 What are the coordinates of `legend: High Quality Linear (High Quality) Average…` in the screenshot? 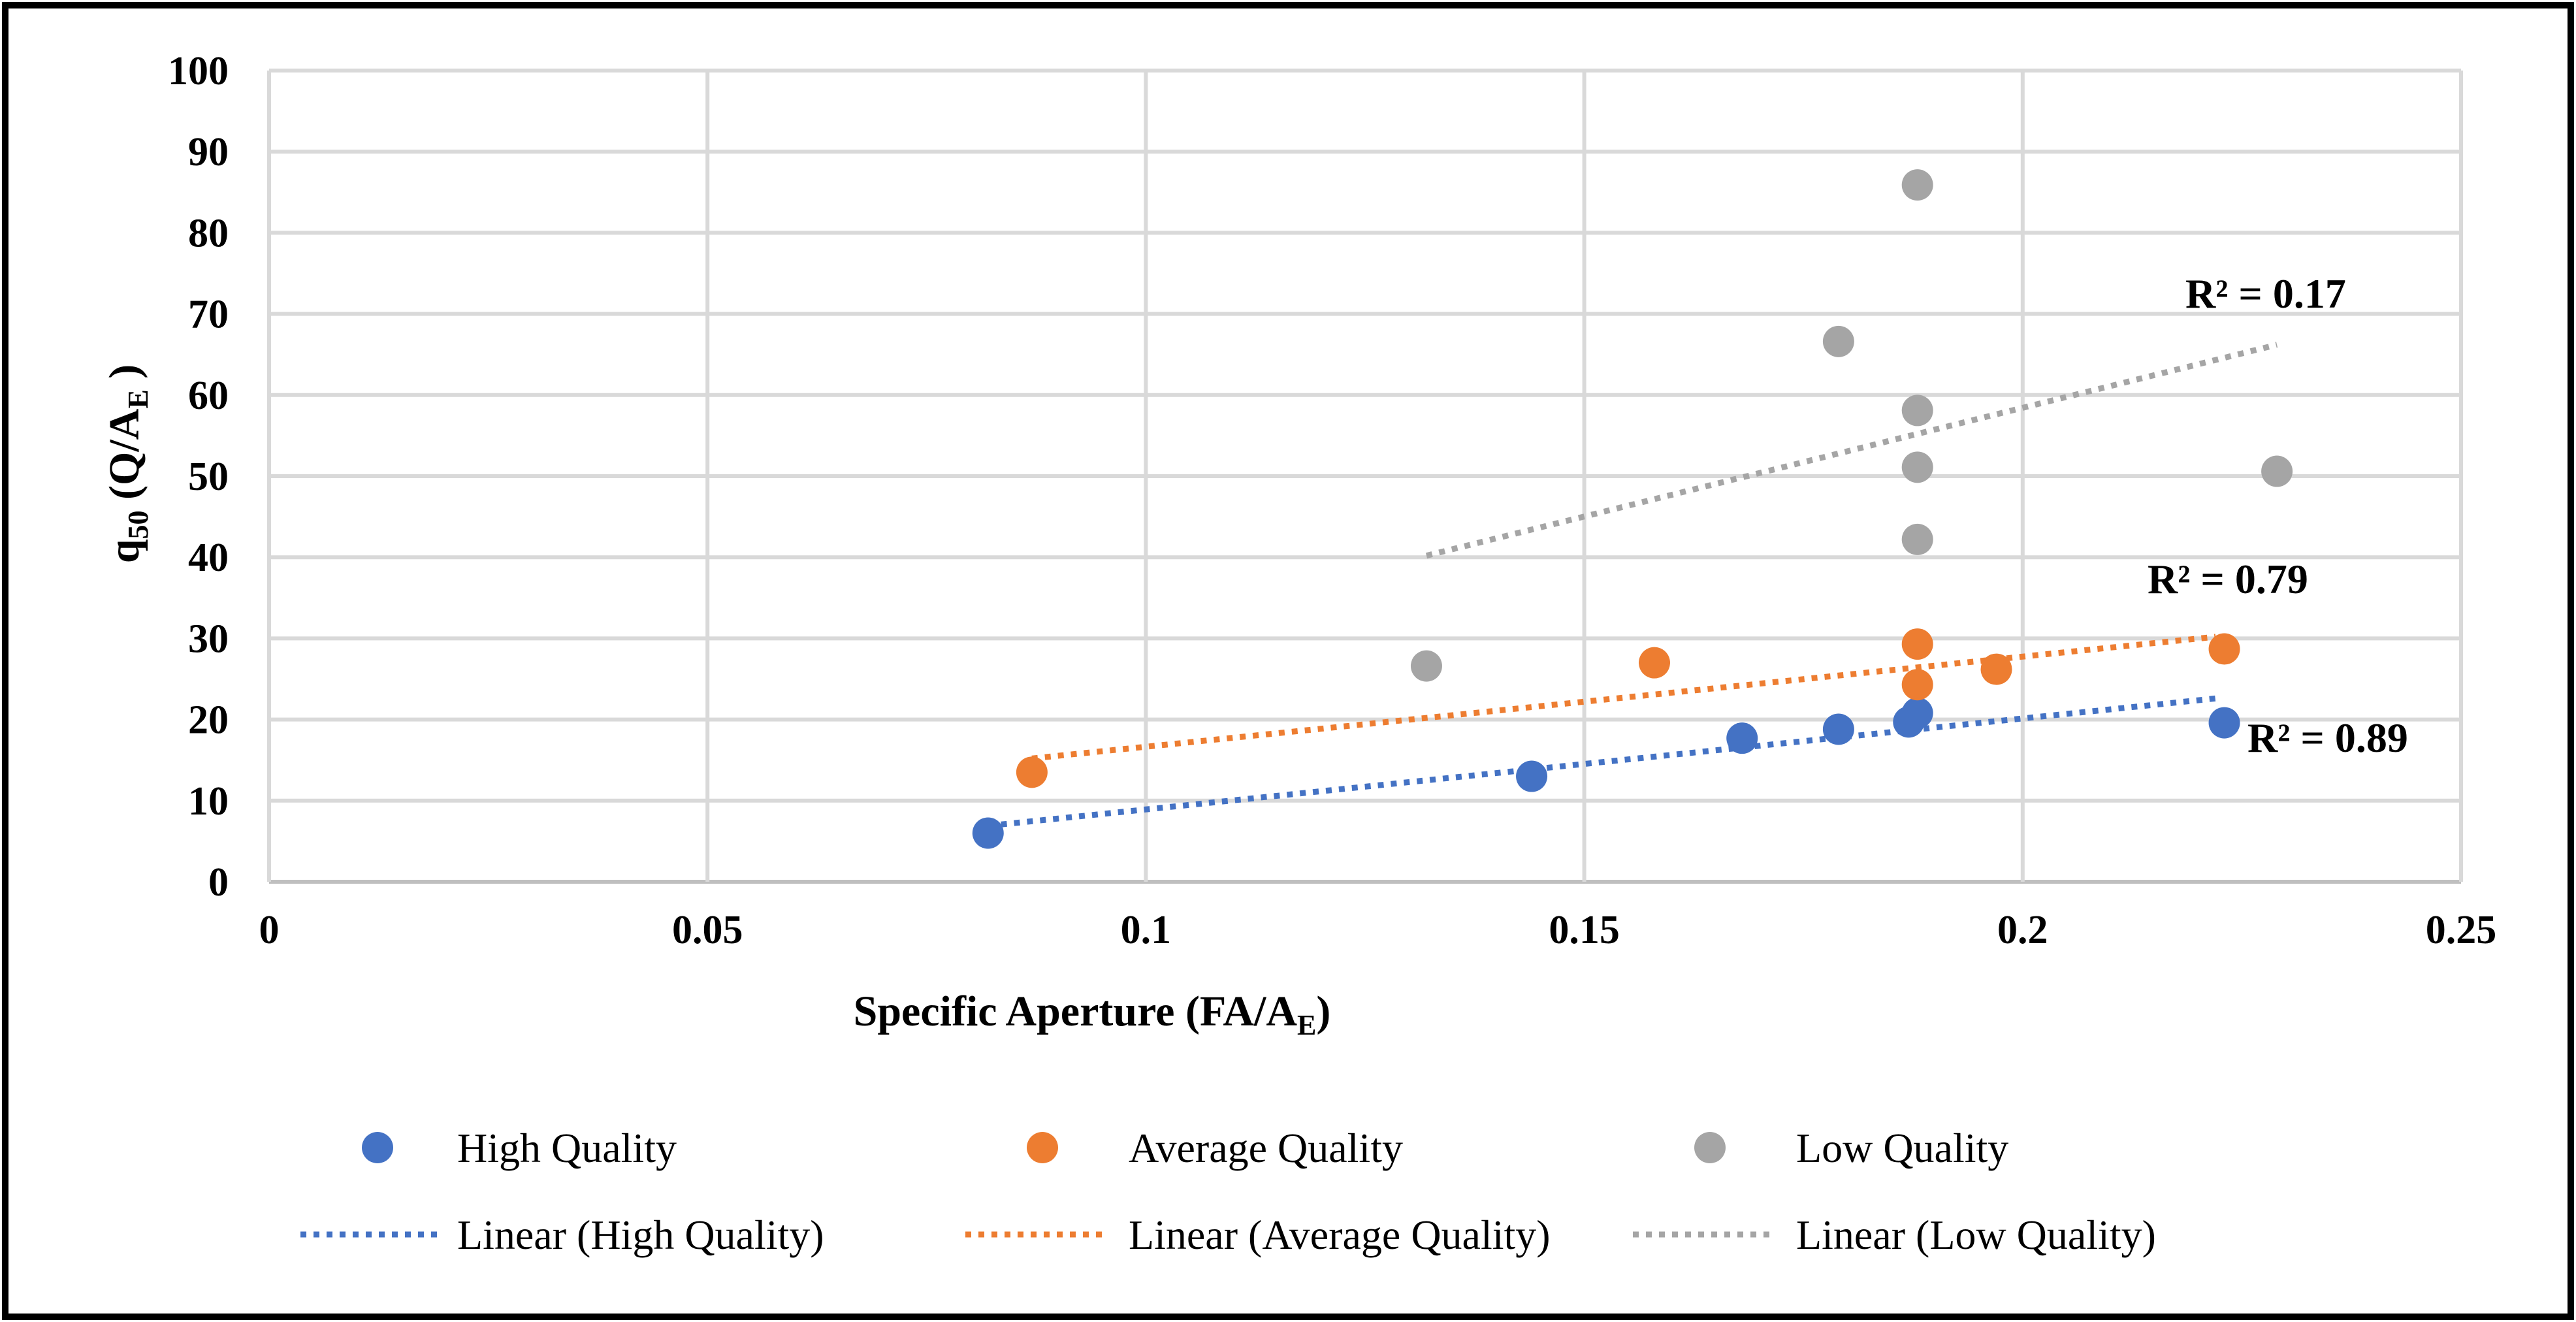 It's located at (1228, 1192).